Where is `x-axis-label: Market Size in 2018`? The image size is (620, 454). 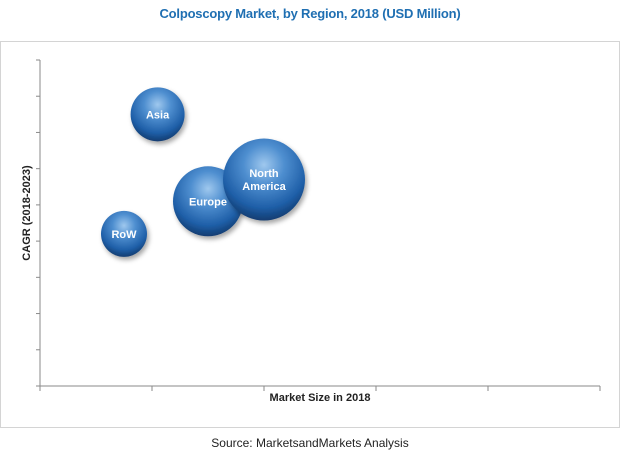
x-axis-label: Market Size in 2018 is located at coordinates (320, 398).